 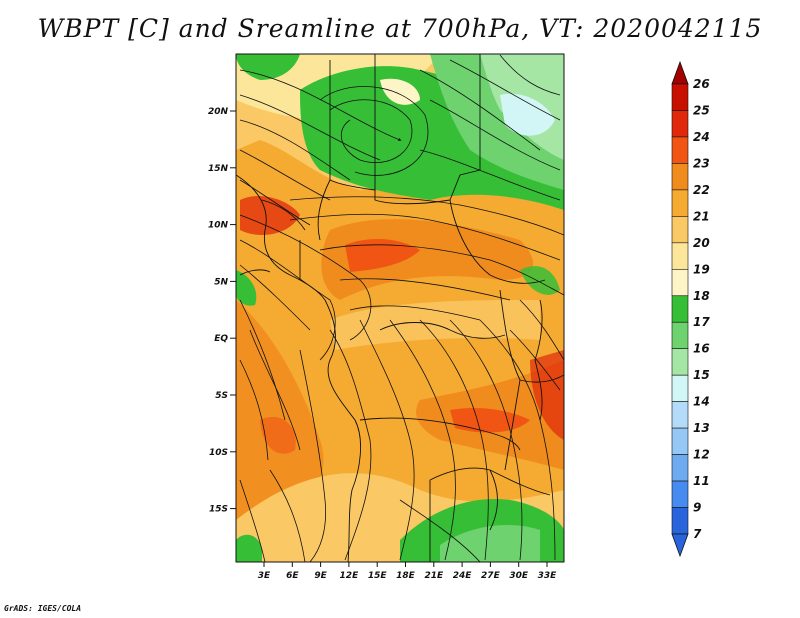 I want to click on wbpt-field-17-west, so click(x=246, y=288).